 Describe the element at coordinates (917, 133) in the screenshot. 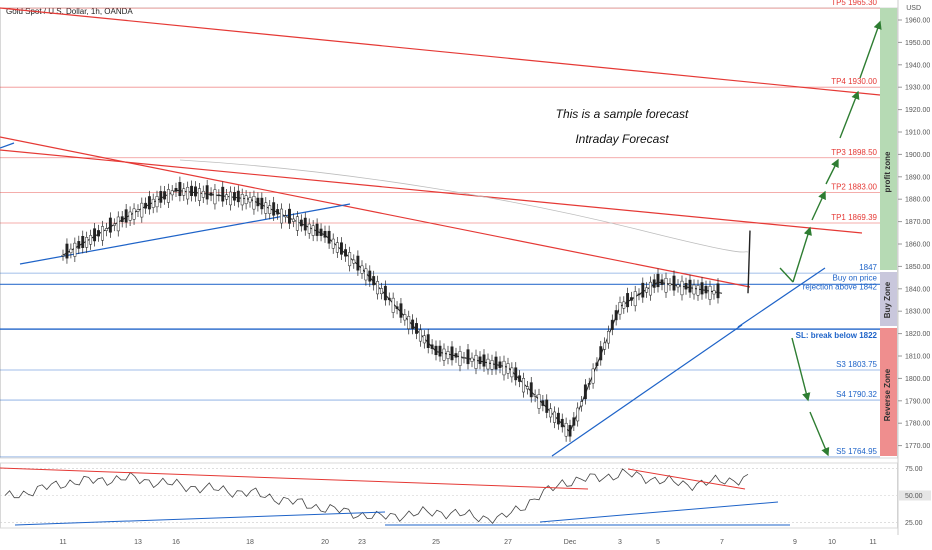

I see `price-tick-label: 1910.00` at that location.